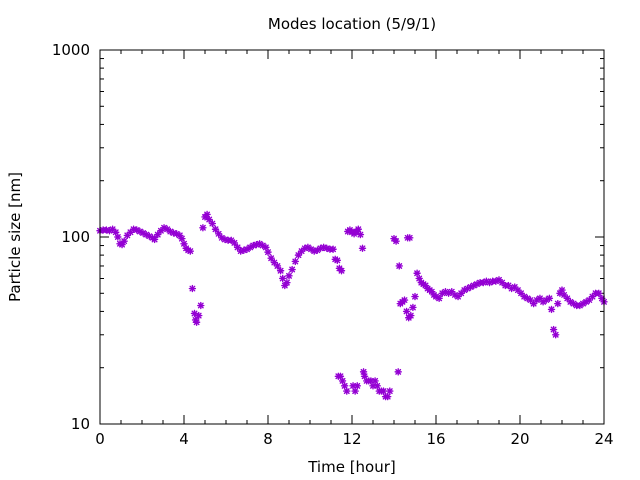  Describe the element at coordinates (435, 439) in the screenshot. I see `x-tick-label: 16` at that location.